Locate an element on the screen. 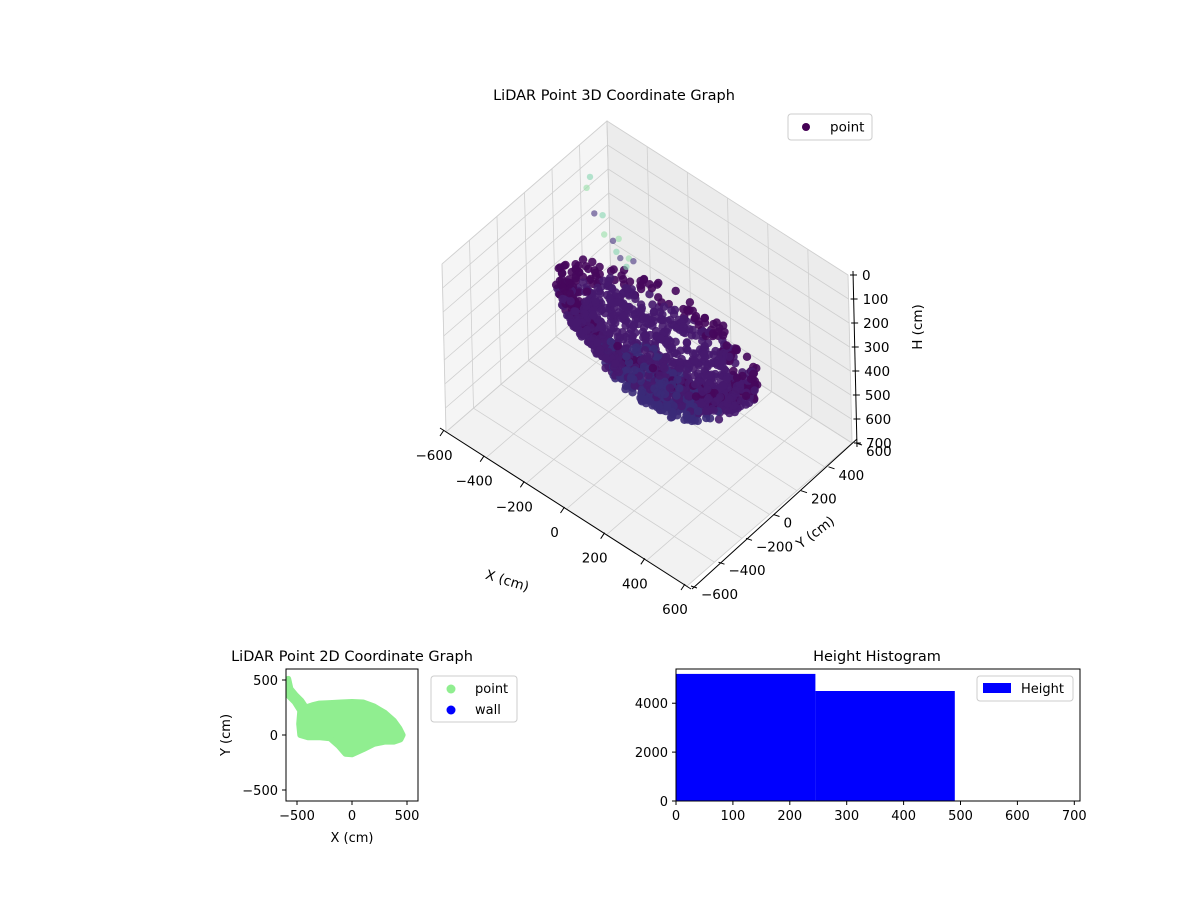 The image size is (1200, 900). histogram-bar is located at coordinates (885, 746).